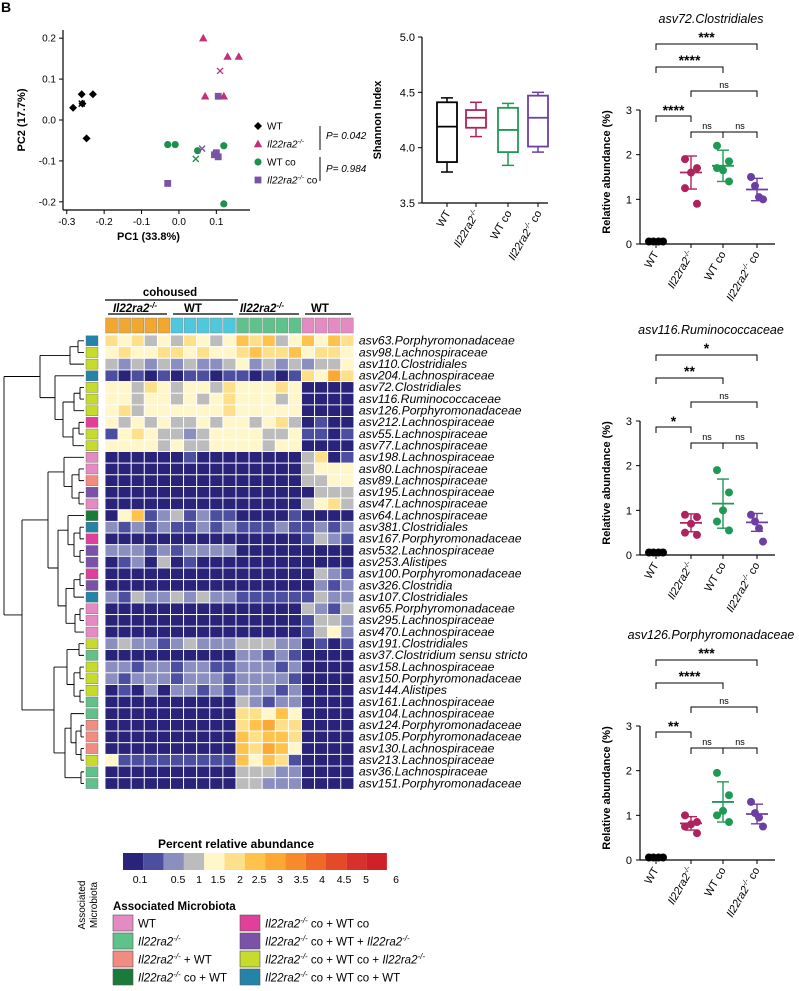 The width and height of the screenshot is (799, 991). I want to click on shannon-box, so click(476, 119).